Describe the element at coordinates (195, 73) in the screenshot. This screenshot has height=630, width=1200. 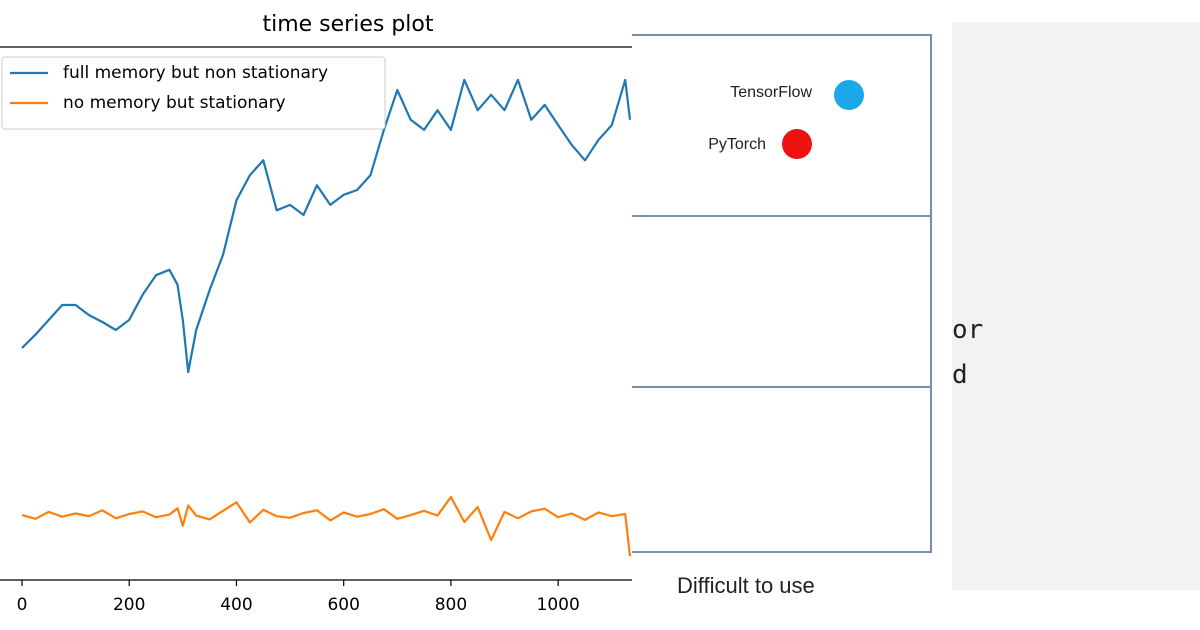
I see `legend-label: full memory but non stationary` at that location.